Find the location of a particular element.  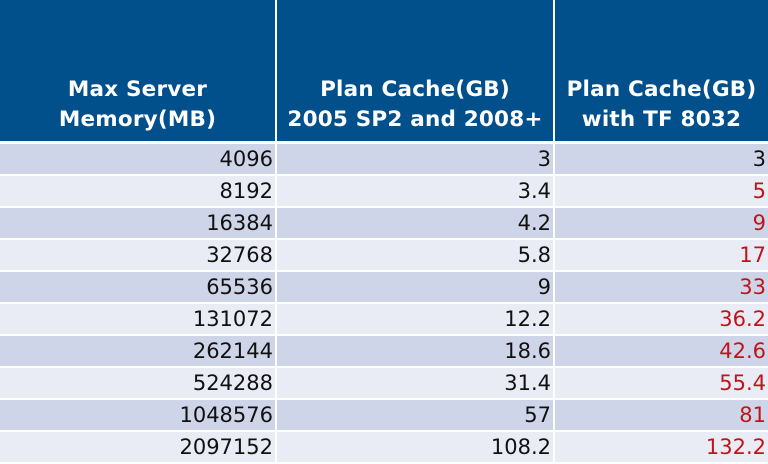

table-row: 32768 5.8 17 is located at coordinates (384, 255).